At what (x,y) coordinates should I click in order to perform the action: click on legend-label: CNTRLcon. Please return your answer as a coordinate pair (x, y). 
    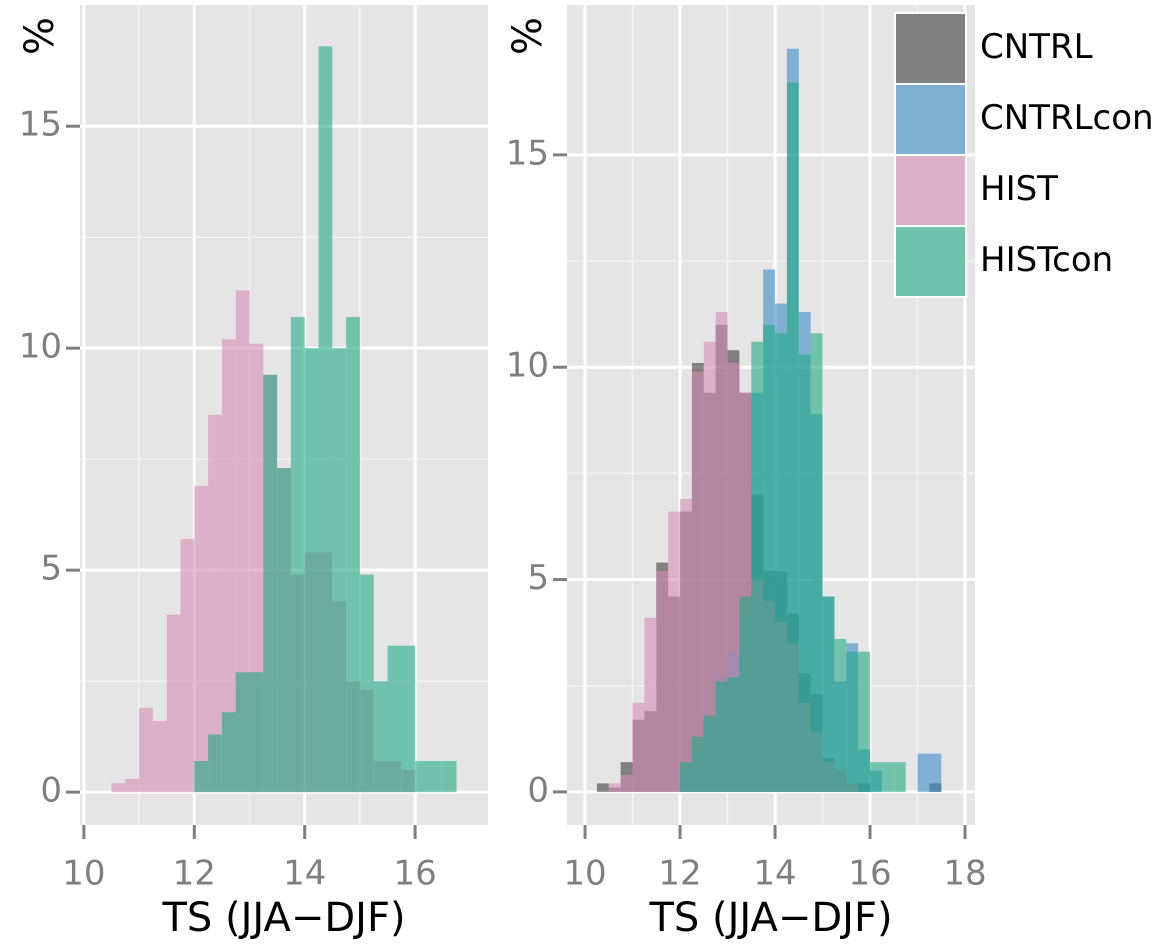
    Looking at the image, I should click on (1067, 118).